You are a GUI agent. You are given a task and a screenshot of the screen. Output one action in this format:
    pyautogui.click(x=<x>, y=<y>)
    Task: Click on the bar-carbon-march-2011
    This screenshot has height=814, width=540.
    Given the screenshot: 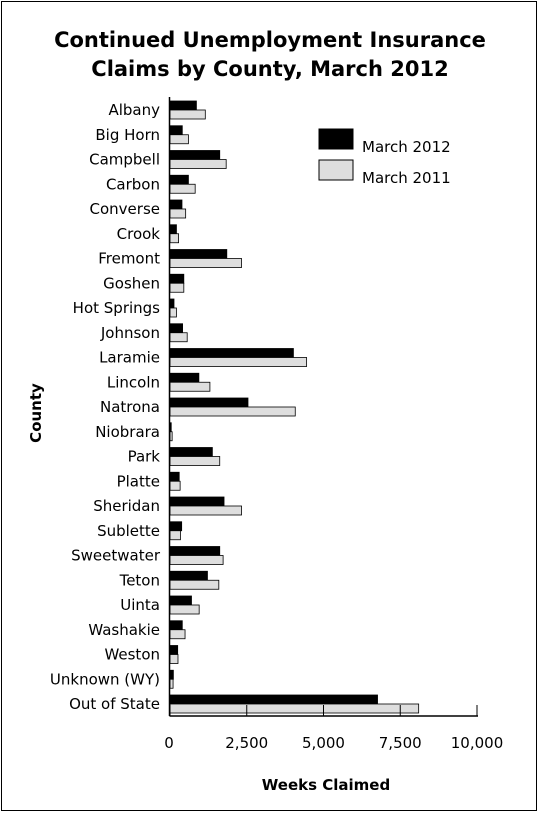 What is the action you would take?
    pyautogui.click(x=182, y=188)
    